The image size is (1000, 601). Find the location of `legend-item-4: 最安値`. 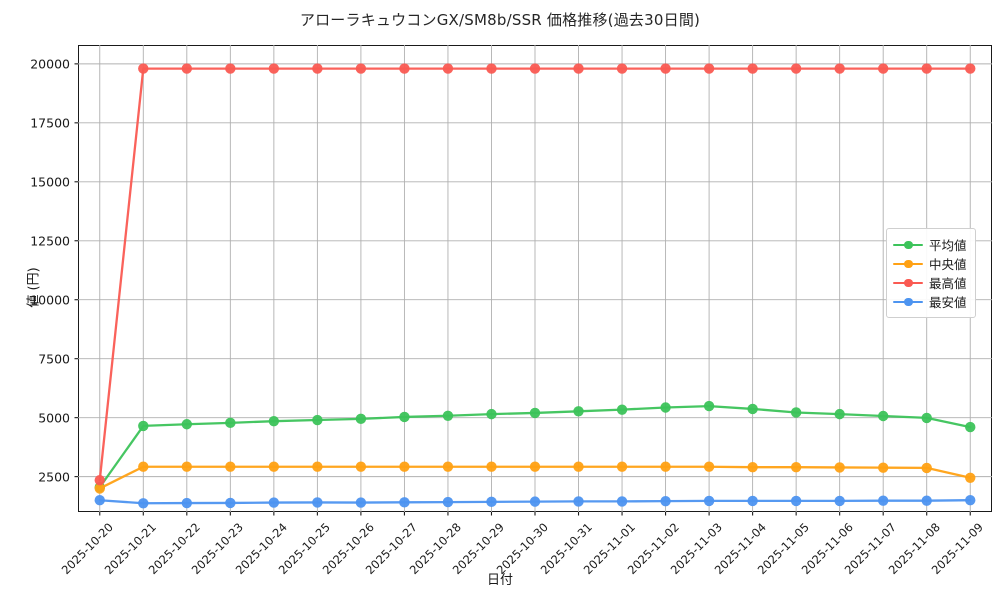

legend-item-4: 最安値 is located at coordinates (930, 301).